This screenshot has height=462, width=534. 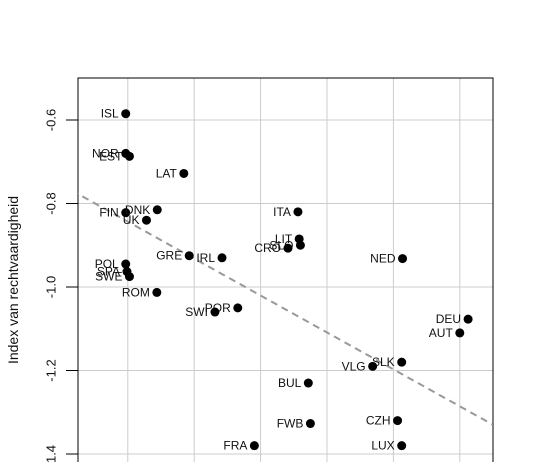 What do you see at coordinates (267, 248) in the screenshot?
I see `point-label-cro: CRO` at bounding box center [267, 248].